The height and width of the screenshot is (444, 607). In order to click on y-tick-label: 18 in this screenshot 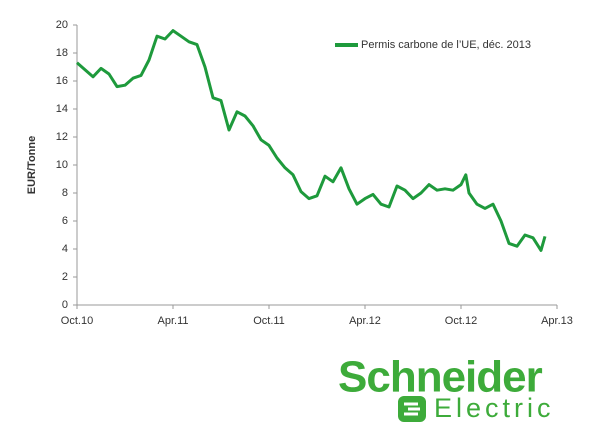, I will do `click(62, 53)`.